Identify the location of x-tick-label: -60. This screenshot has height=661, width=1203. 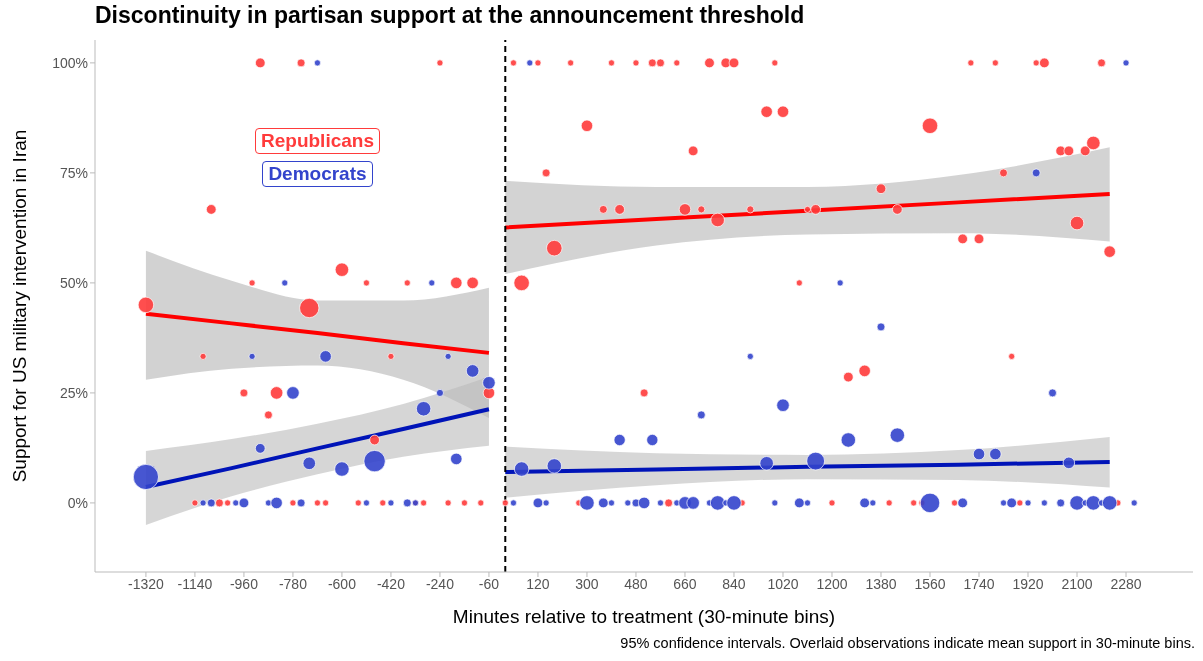
(489, 583).